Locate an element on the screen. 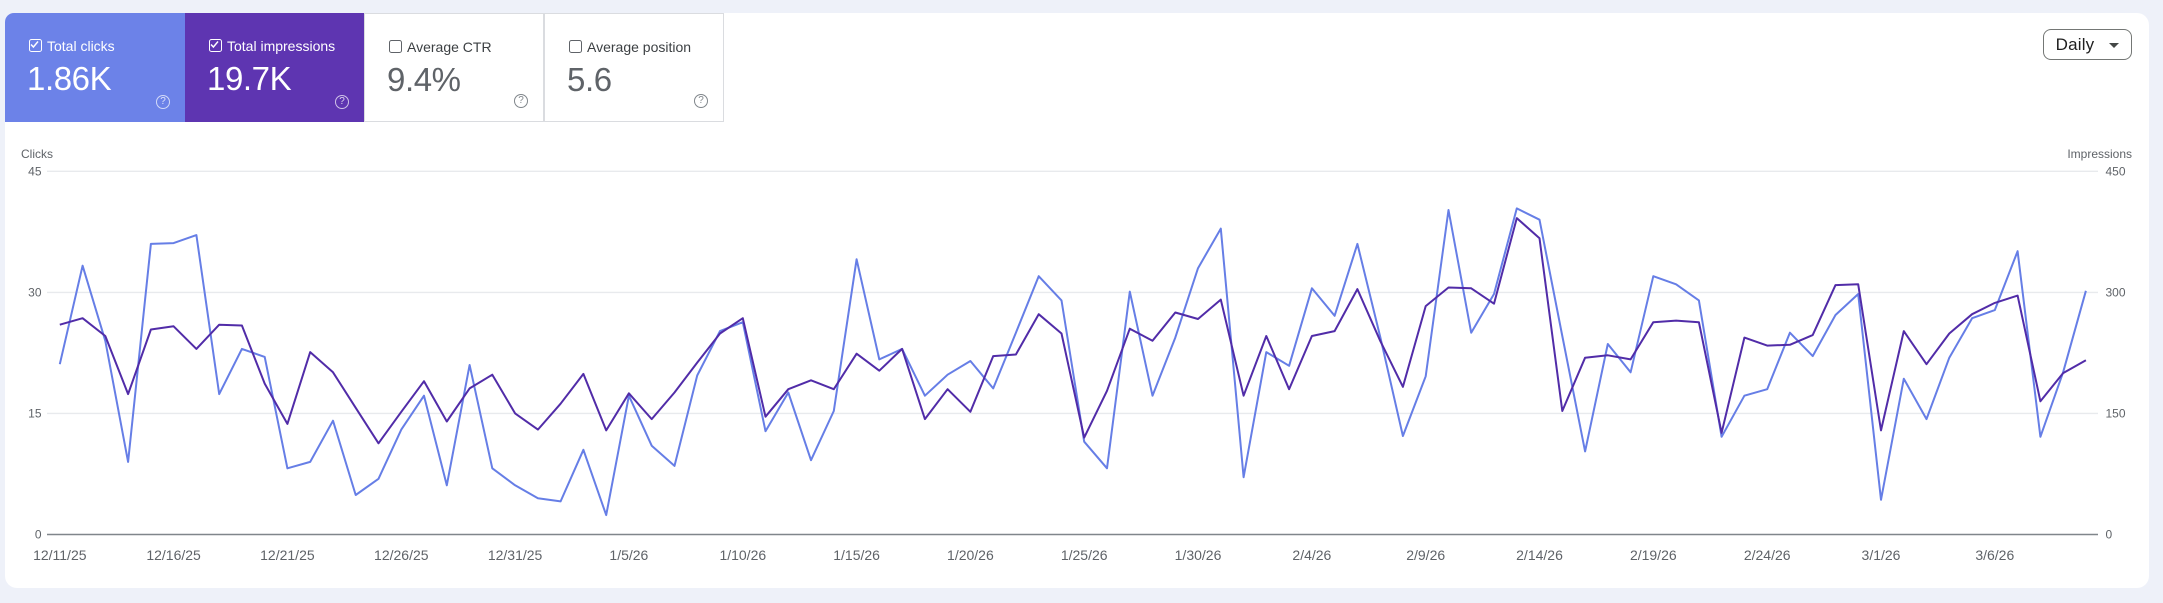 The height and width of the screenshot is (603, 2163). svg-text: 2/4/26 is located at coordinates (1311, 555).